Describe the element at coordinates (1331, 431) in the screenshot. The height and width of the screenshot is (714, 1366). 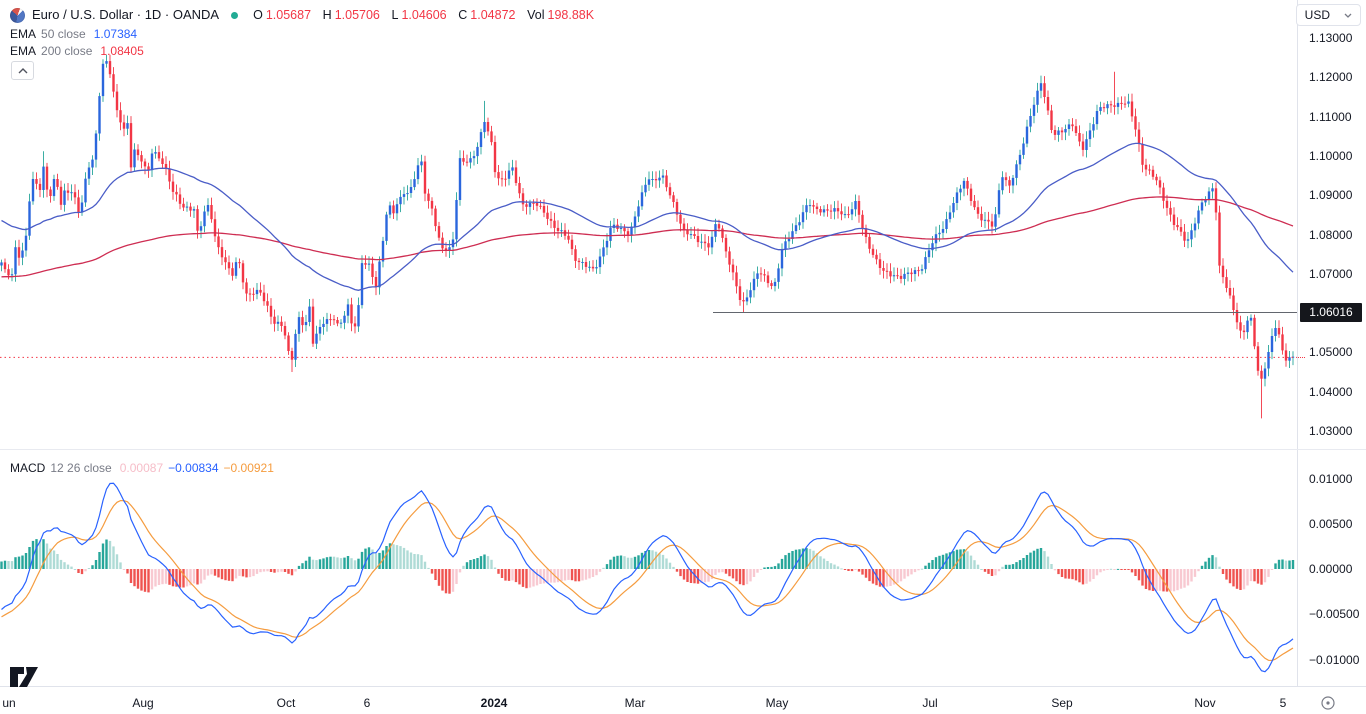
I see `price-tick-label: 1.03000` at that location.